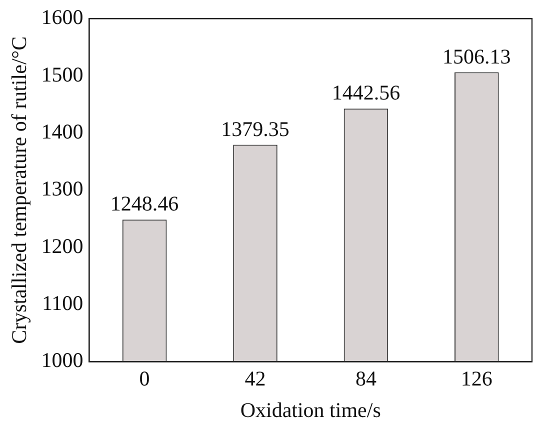  What do you see at coordinates (62, 131) in the screenshot?
I see `y-tick-label: 1400` at bounding box center [62, 131].